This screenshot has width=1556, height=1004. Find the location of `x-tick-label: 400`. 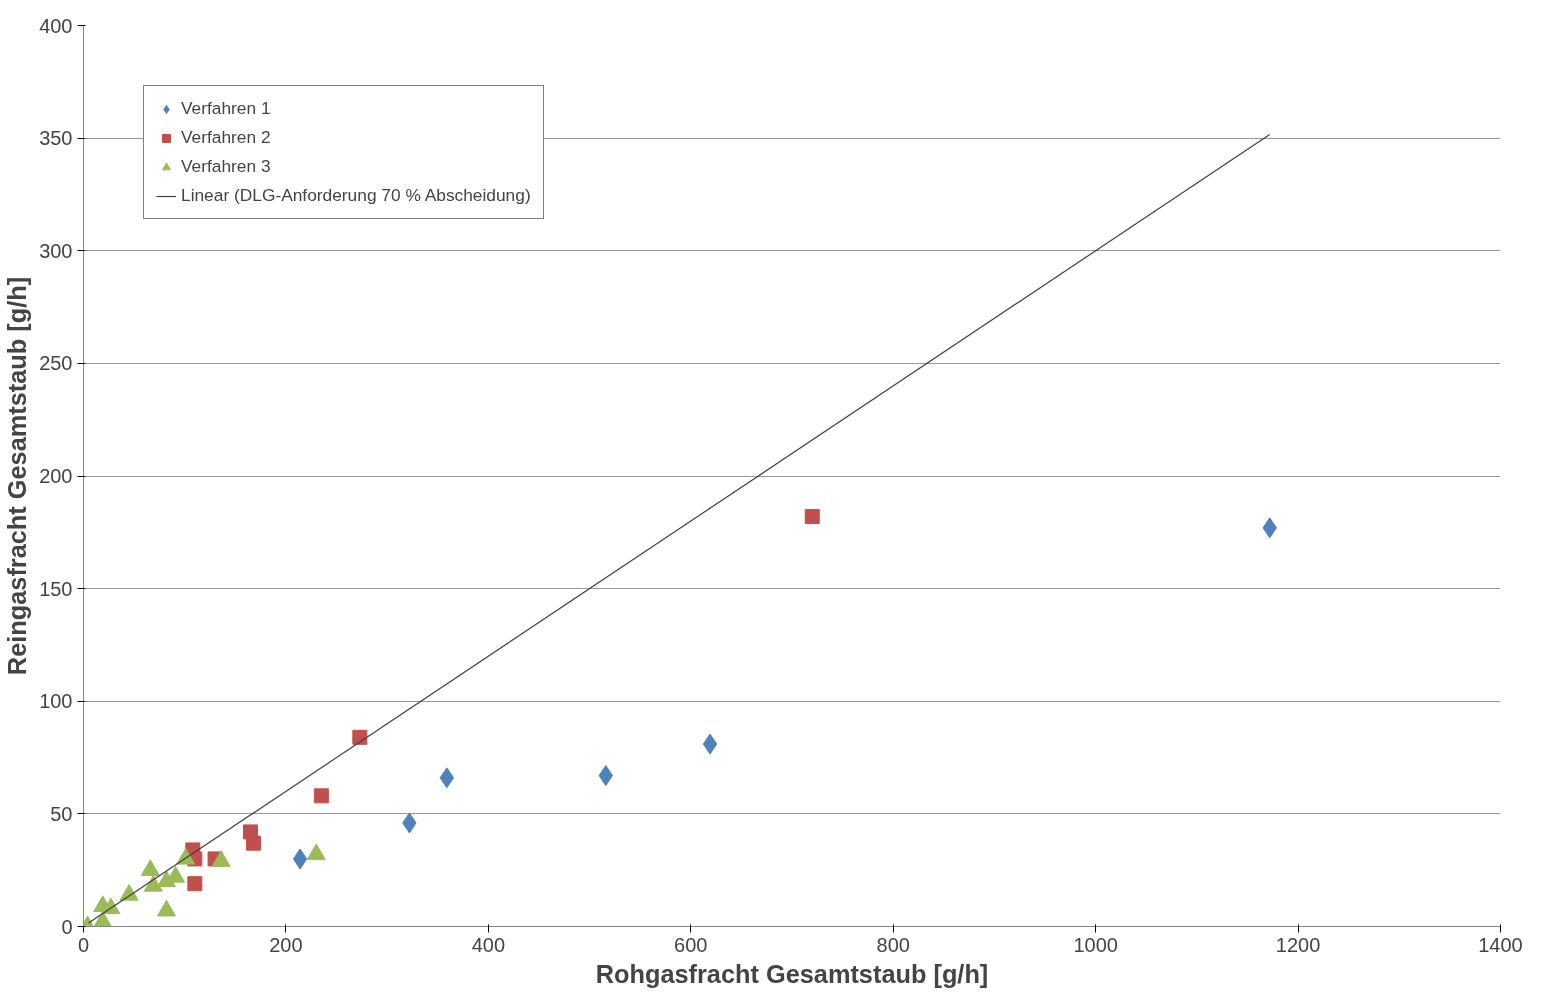

x-tick-label: 400 is located at coordinates (488, 944).